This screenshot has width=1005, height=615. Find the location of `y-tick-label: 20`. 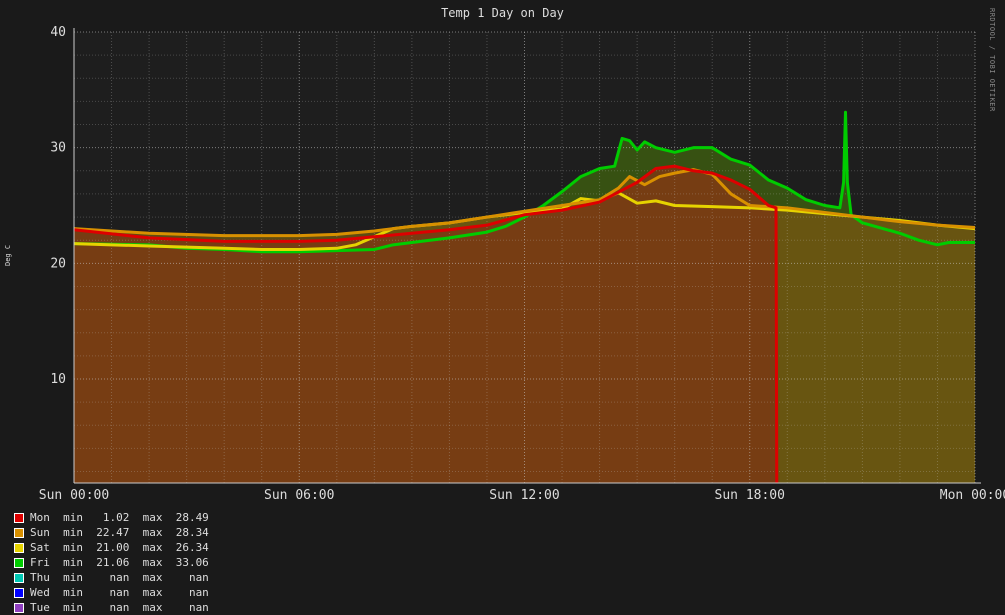

y-tick-label: 20 is located at coordinates (58, 263).